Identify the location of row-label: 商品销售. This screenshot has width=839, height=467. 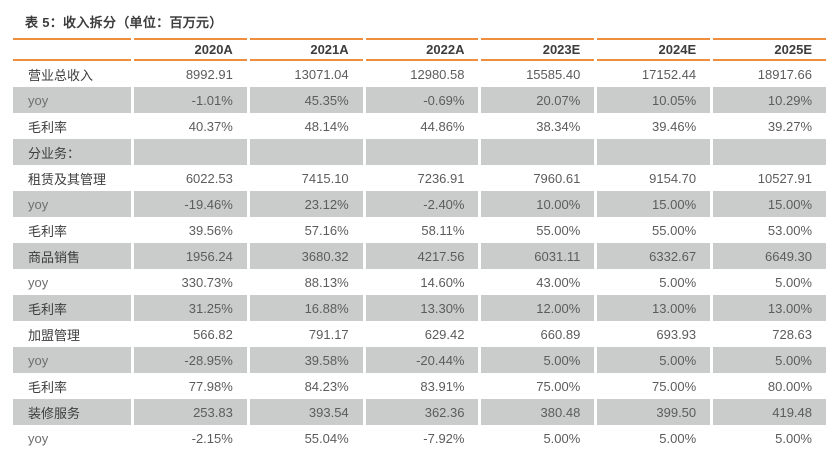
(72, 256).